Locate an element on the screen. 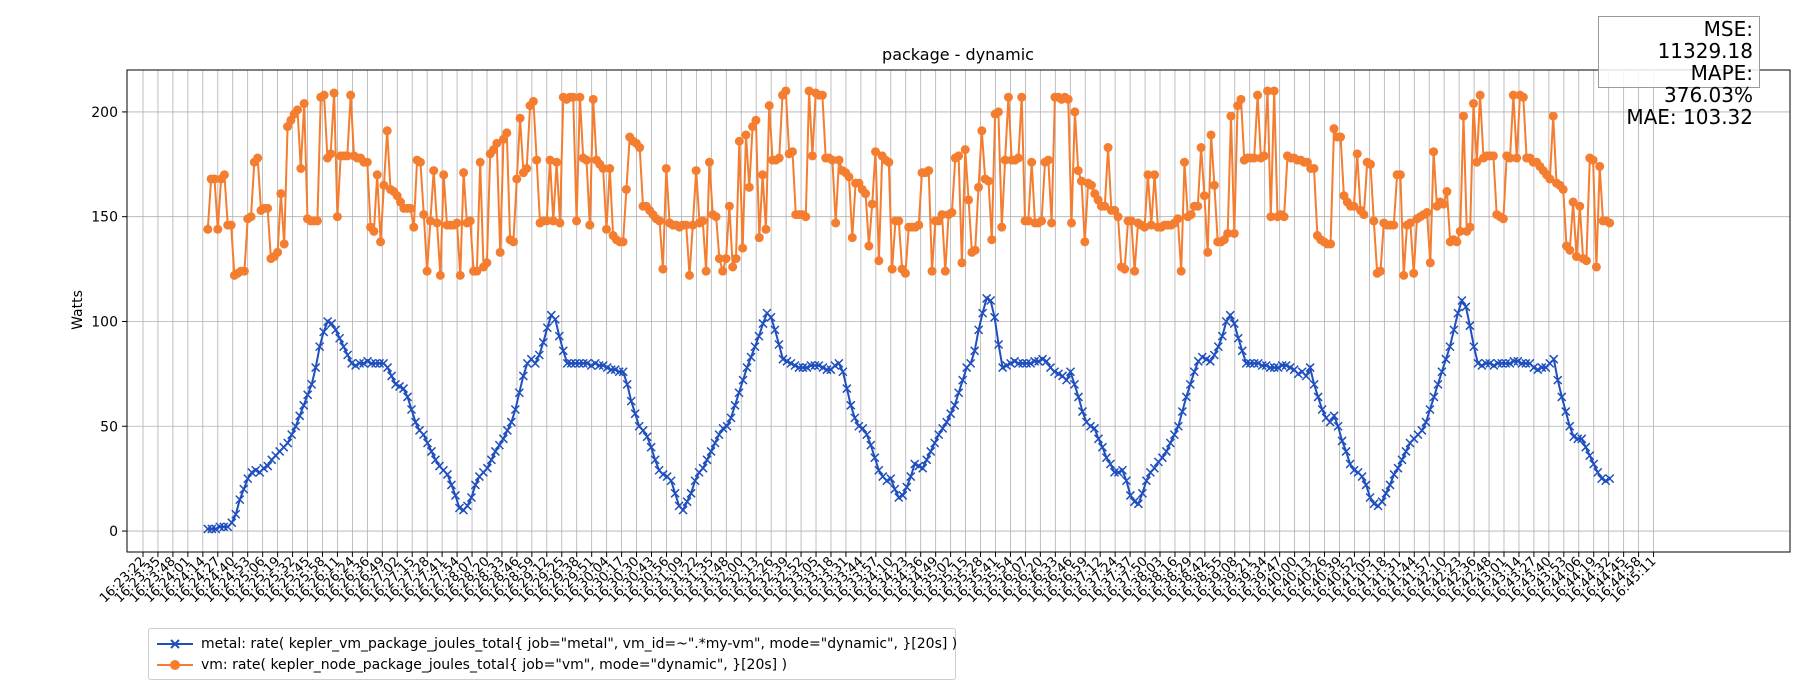 Image resolution: width=1800 pixels, height=700 pixels. metrics-annotation-box: MSE: 11329.18 MAPE: 376.03% MAE: 103.32 is located at coordinates (1679, 72).